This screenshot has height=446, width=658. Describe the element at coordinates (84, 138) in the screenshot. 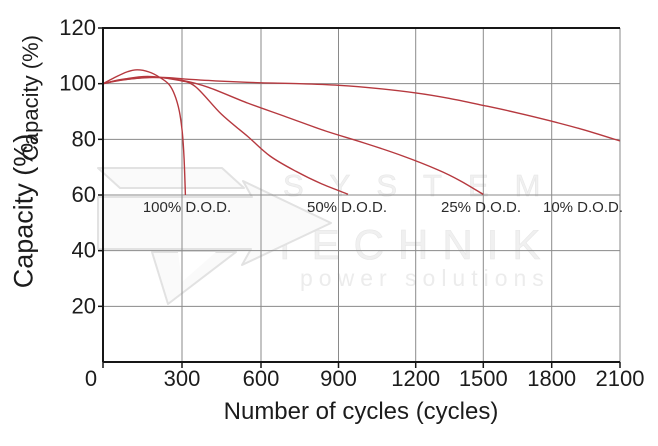

I see `y-tick-label: 80` at that location.